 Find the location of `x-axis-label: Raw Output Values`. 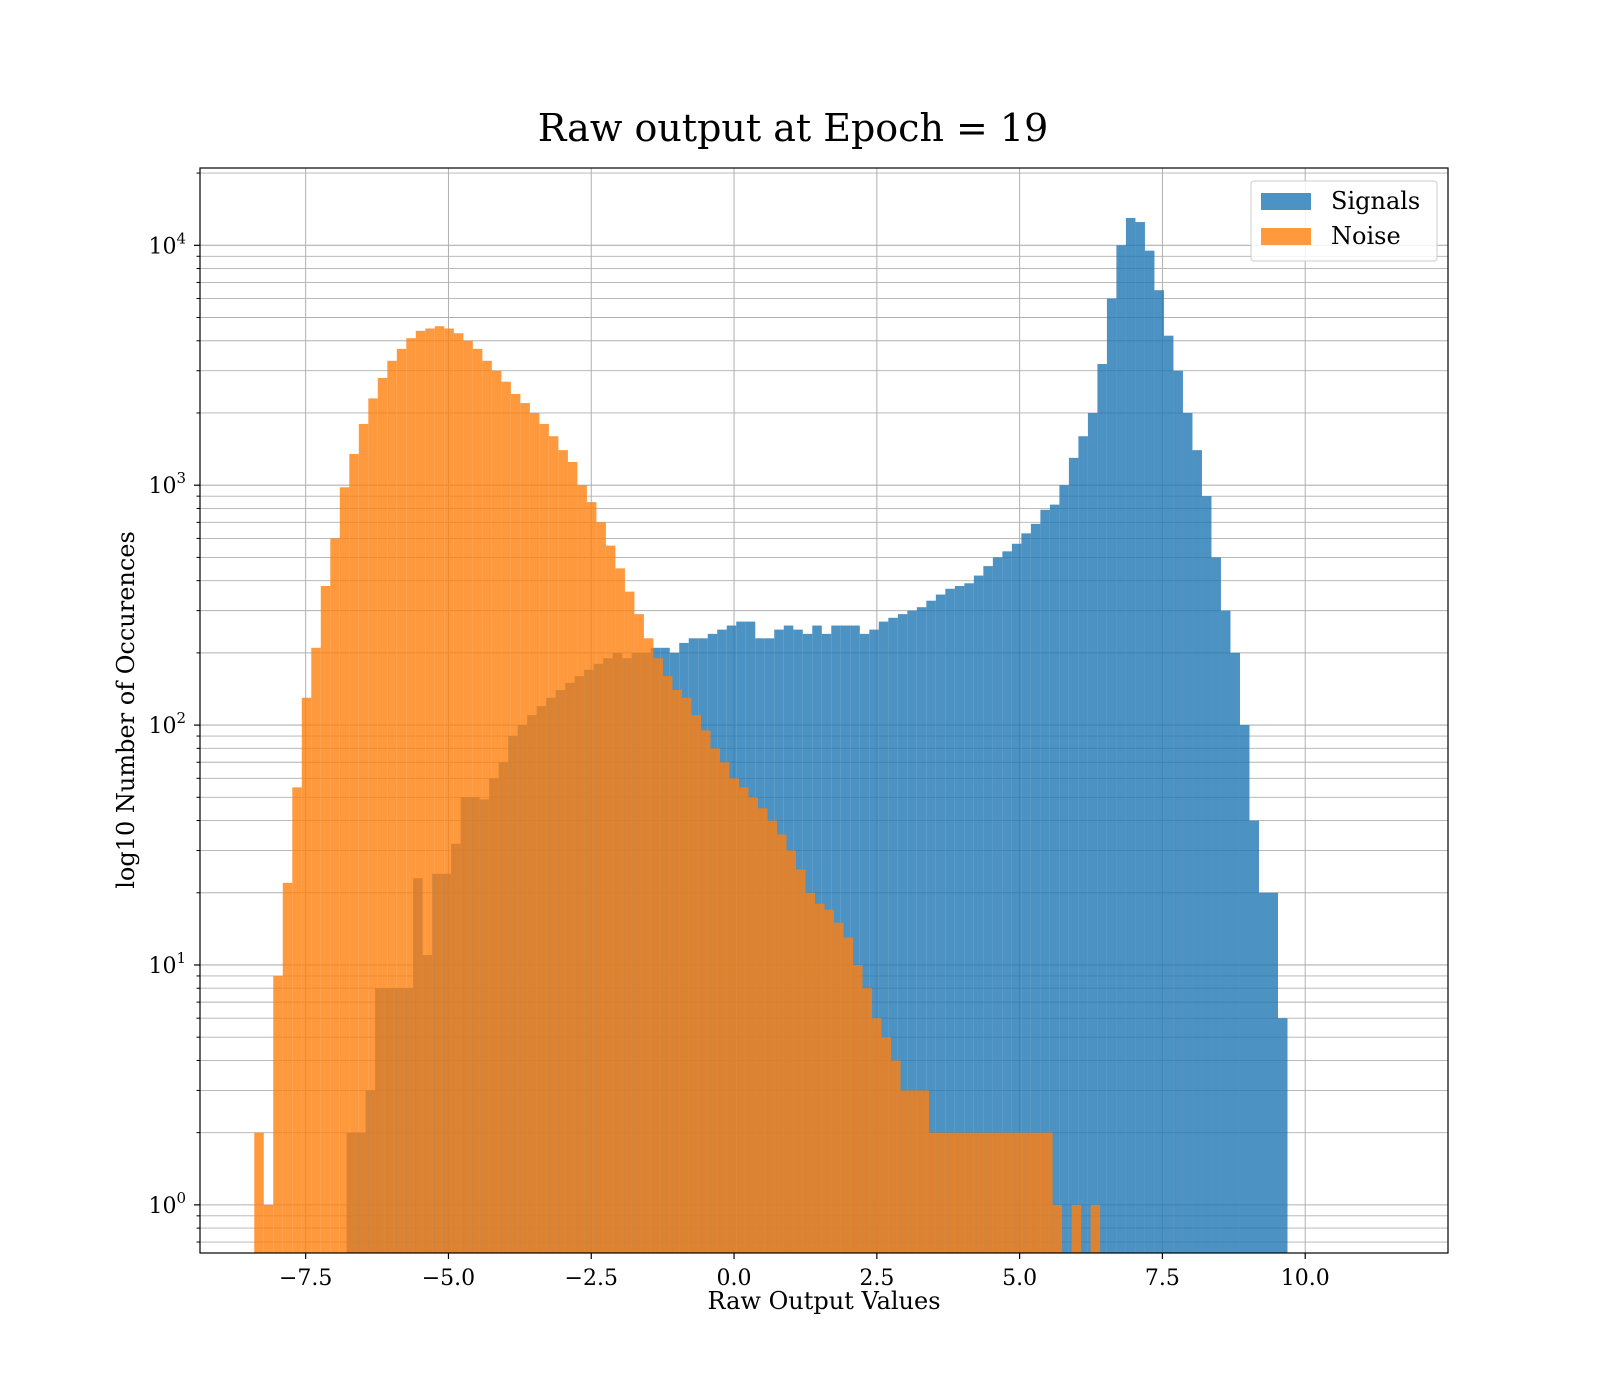

x-axis-label: Raw Output Values is located at coordinates (823, 1301).